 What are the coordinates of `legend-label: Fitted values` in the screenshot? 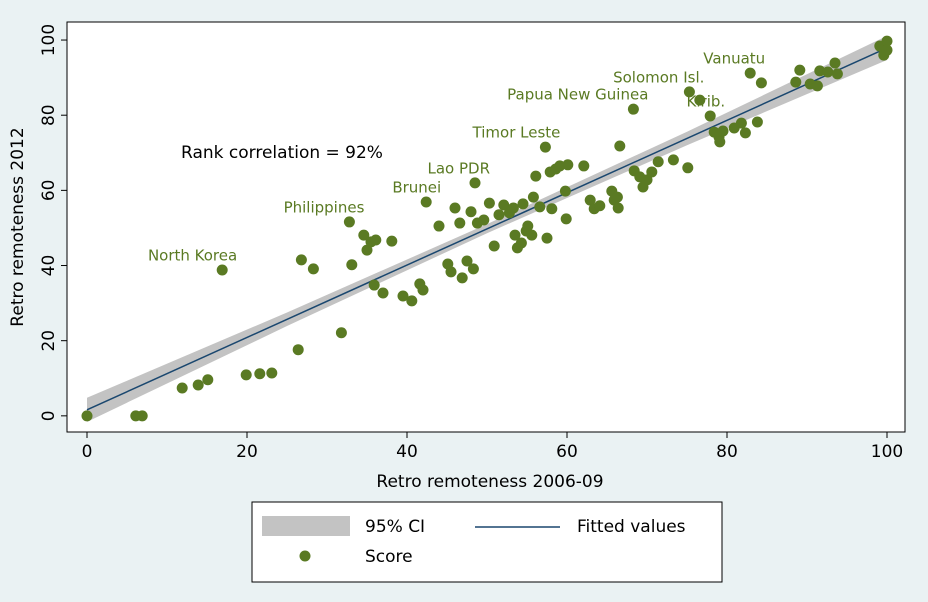 It's located at (631, 527).